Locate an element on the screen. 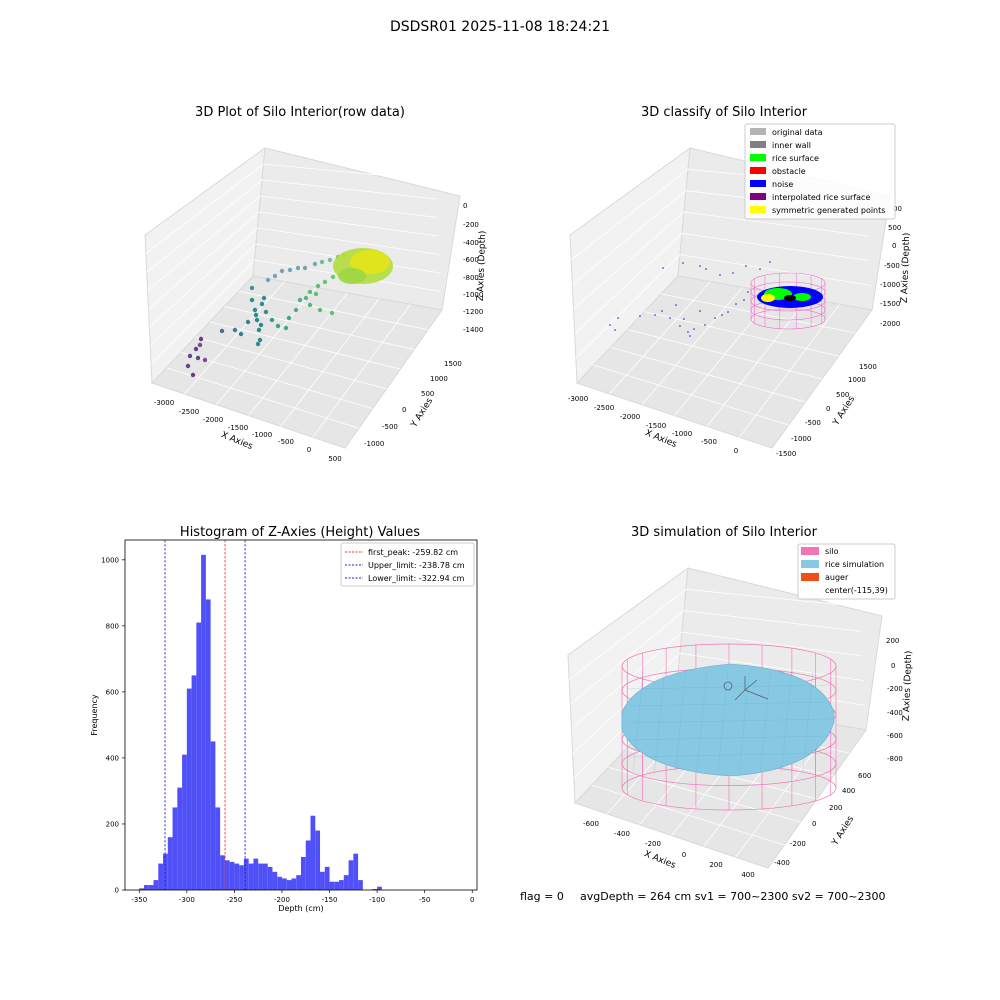 This screenshot has height=1000, width=1000. histogram-ytick: 0 is located at coordinates (117, 891).